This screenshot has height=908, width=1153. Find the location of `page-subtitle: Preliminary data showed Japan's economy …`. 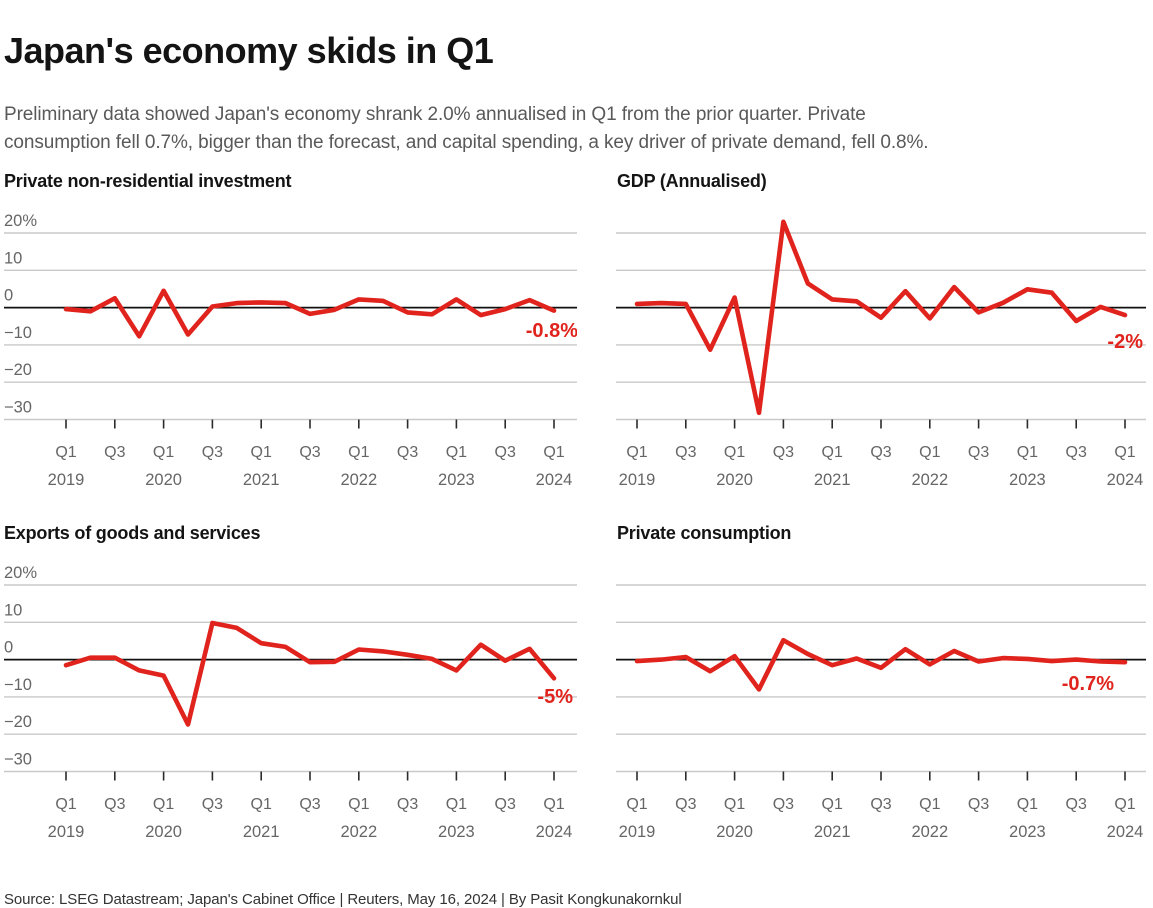

page-subtitle: Preliminary data showed Japan's economy … is located at coordinates (564, 129).